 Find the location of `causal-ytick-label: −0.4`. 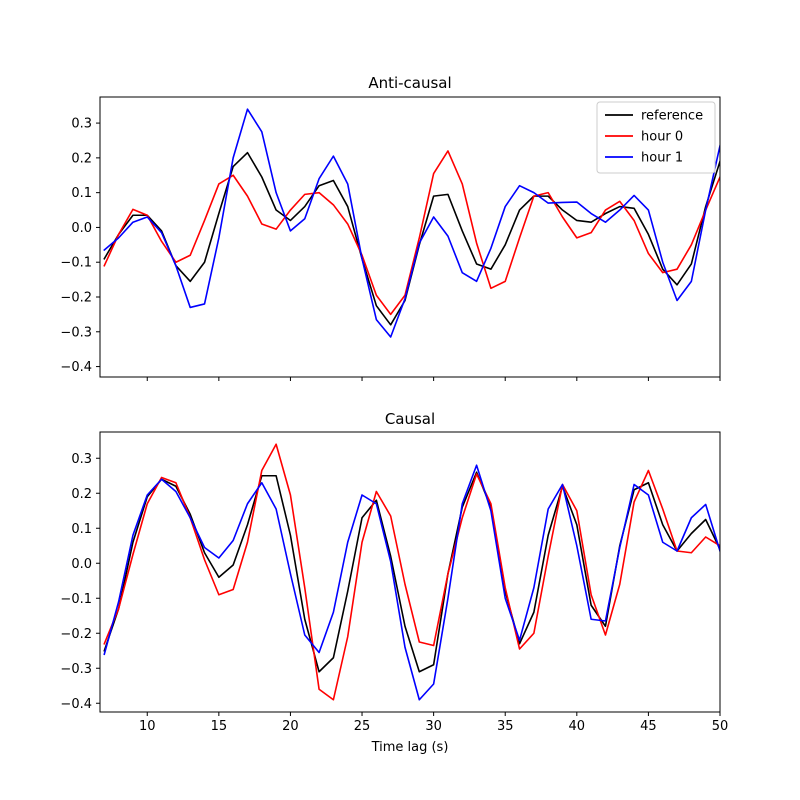

causal-ytick-label: −0.4 is located at coordinates (76, 704).